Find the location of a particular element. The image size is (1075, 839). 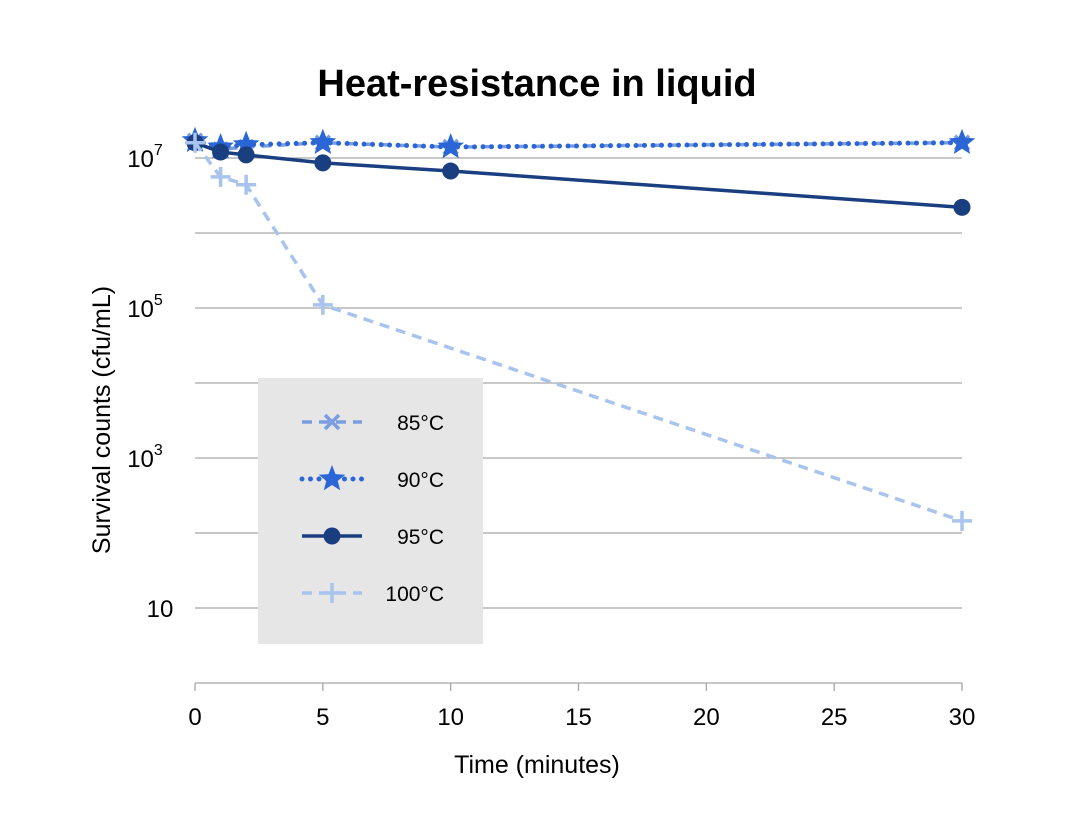

y-tick-label: 10⁵ is located at coordinates (145, 307).